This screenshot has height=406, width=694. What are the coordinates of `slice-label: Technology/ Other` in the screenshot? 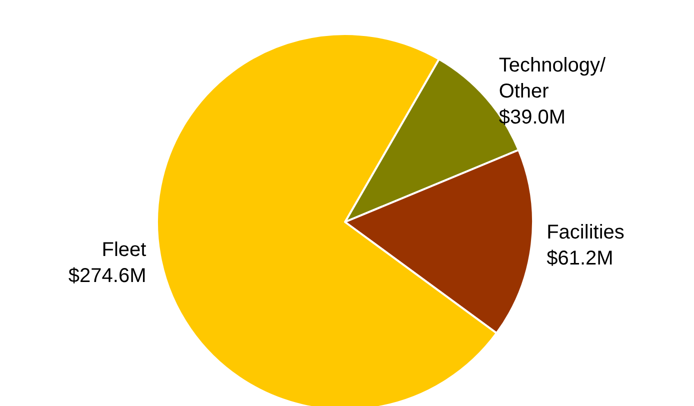 It's located at (552, 78).